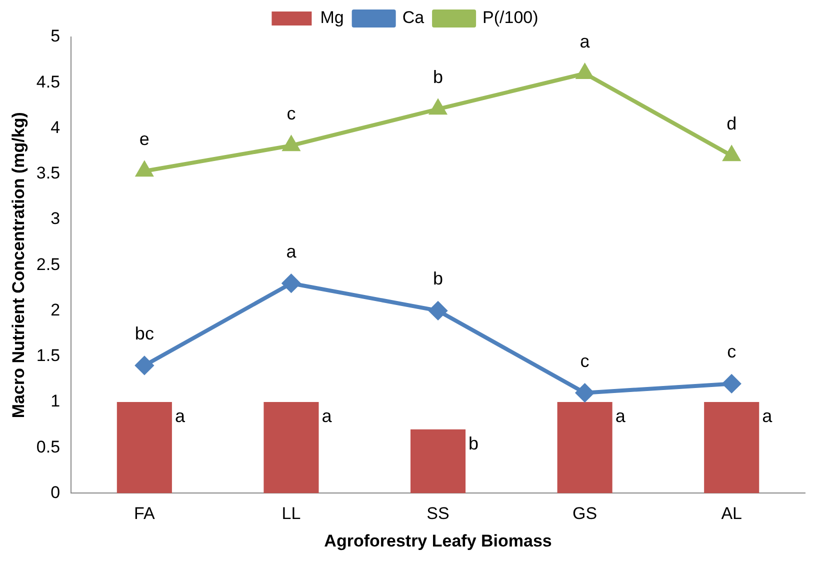  Describe the element at coordinates (18, 265) in the screenshot. I see `y-axis-title: Macro Nutrient Concentration (mg/kg)` at that location.